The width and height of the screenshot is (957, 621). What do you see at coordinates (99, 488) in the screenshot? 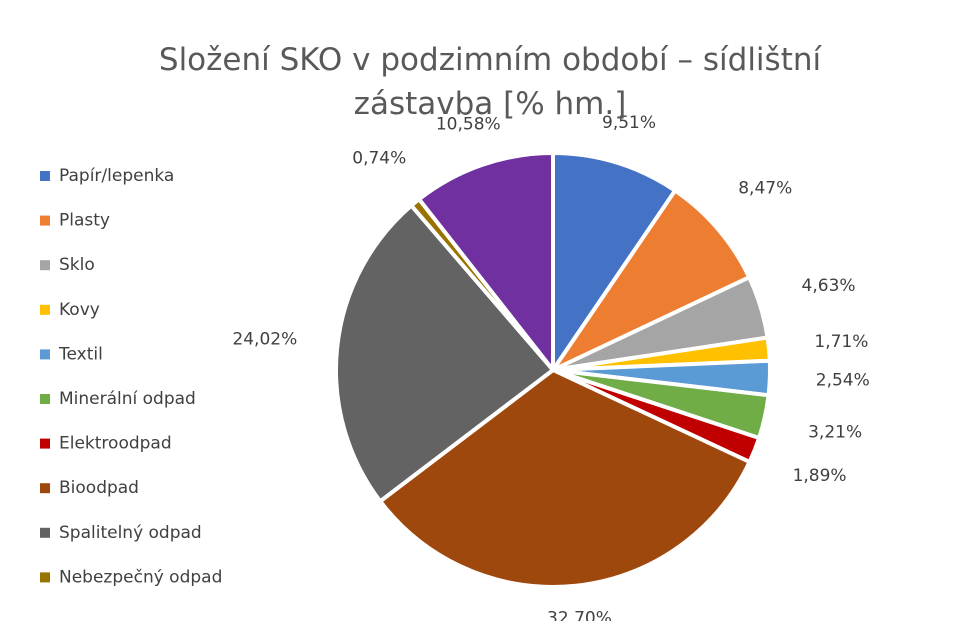
I see `legend-label: Bioodpad` at bounding box center [99, 488].